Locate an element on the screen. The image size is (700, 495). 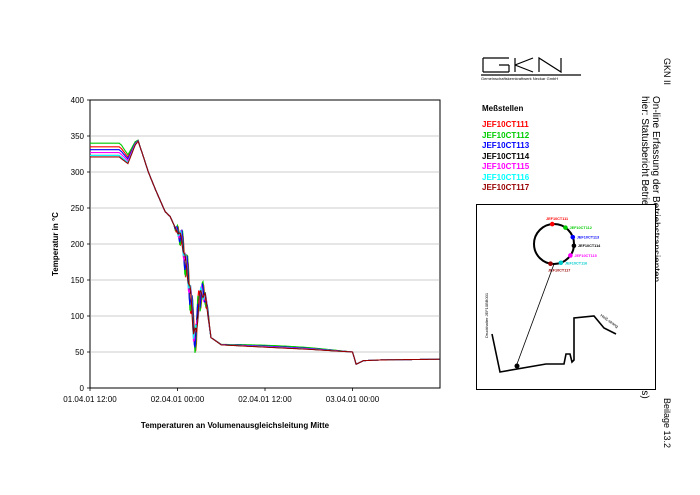
y-tick-label: 200 is located at coordinates (78, 244).